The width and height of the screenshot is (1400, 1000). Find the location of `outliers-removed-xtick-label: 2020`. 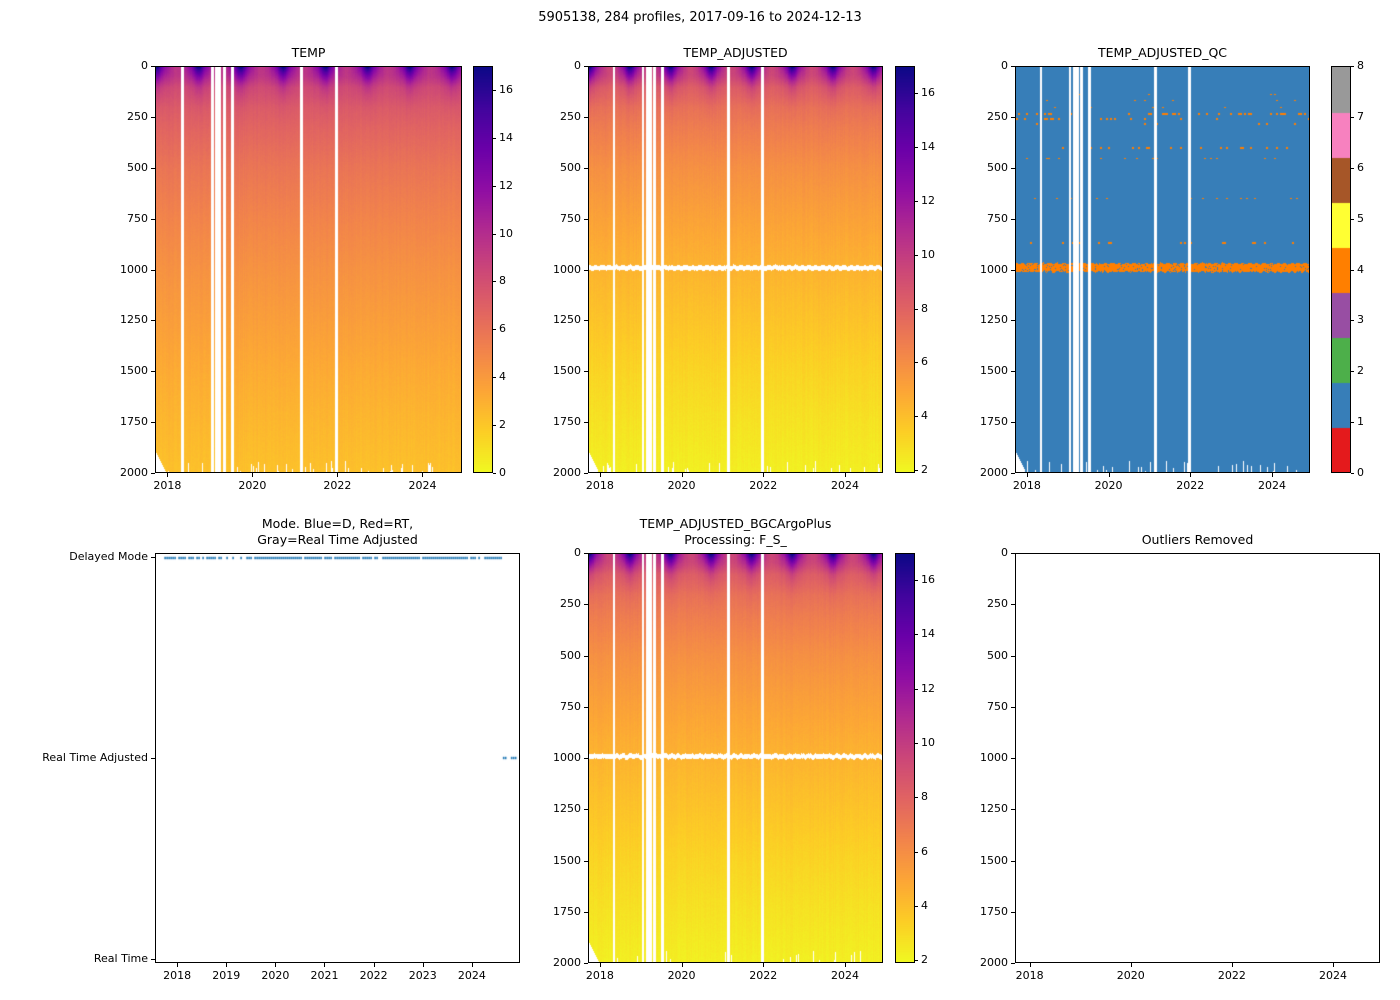

outliers-removed-xtick-label: 2020 is located at coordinates (1130, 975).